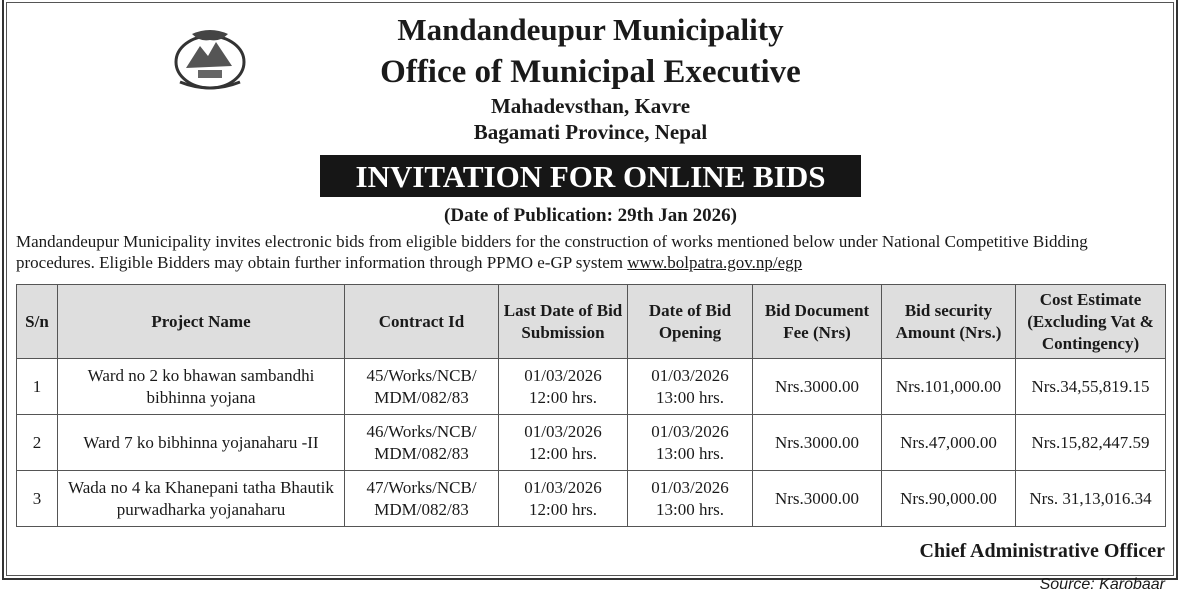 Image resolution: width=1181 pixels, height=600 pixels. I want to click on cell-sn-text: 1, so click(37, 386).